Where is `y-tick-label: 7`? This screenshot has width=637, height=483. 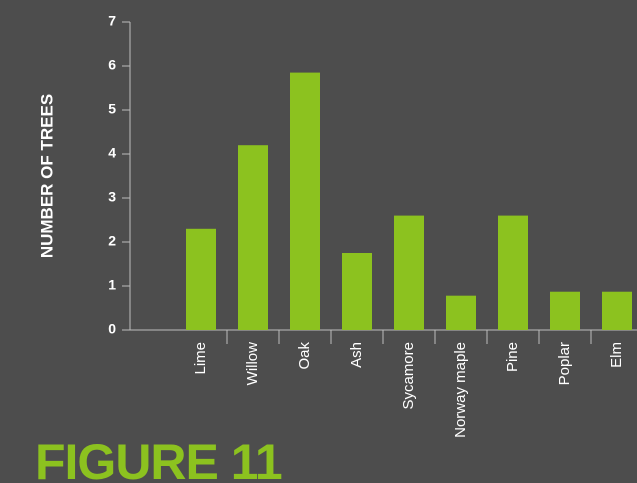
y-tick-label: 7 is located at coordinates (112, 21).